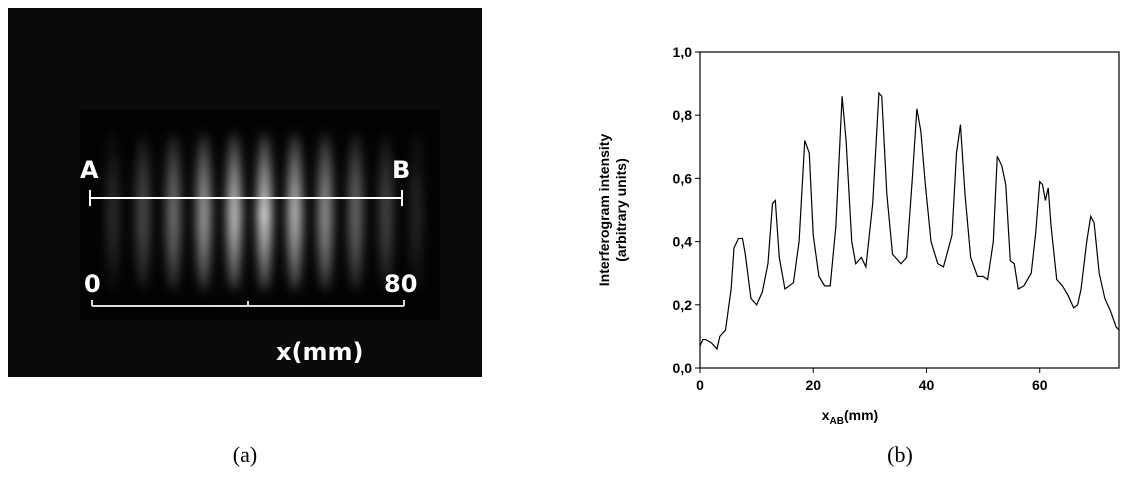  Describe the element at coordinates (683, 178) in the screenshot. I see `y-tick-label: 0,6` at that location.